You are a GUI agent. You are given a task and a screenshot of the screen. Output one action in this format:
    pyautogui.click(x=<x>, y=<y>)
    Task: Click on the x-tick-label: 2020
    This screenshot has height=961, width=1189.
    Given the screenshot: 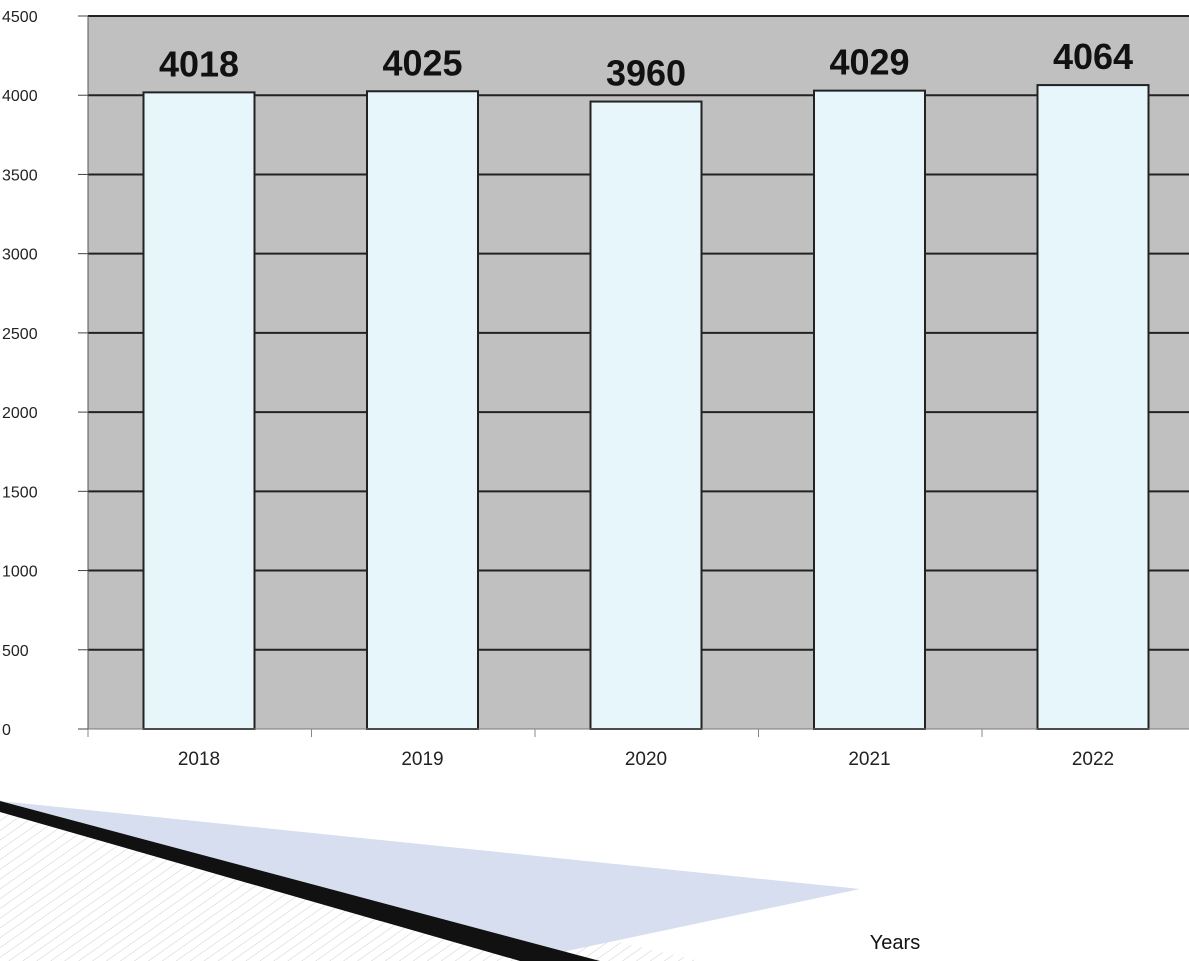 What is the action you would take?
    pyautogui.click(x=646, y=759)
    